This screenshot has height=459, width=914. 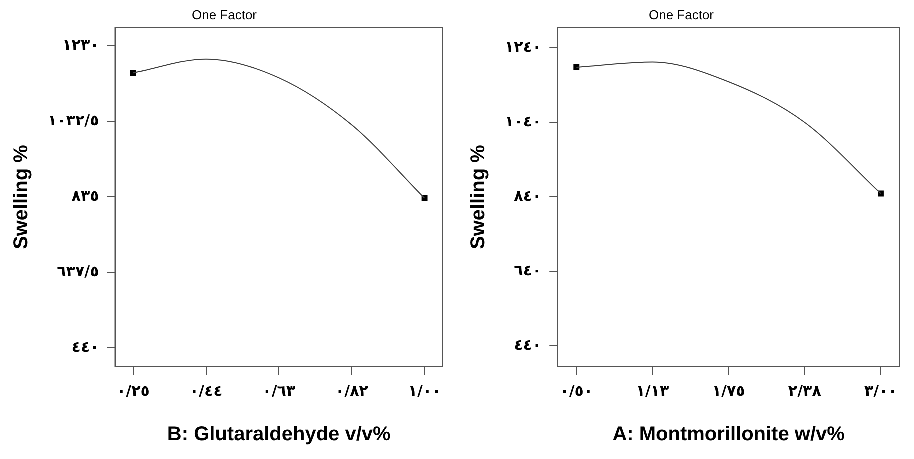 I want to click on y-tick-label: ١٢٣٠, so click(x=81, y=45).